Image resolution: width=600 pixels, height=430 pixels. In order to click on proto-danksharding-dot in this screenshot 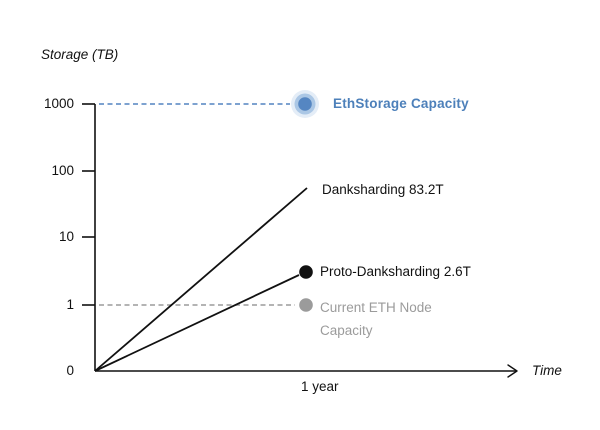, I will do `click(306, 272)`.